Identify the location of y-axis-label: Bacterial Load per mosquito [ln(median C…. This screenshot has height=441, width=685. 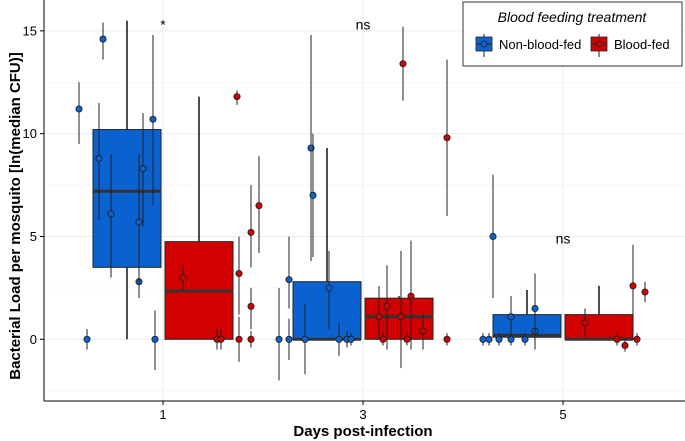
(15, 216).